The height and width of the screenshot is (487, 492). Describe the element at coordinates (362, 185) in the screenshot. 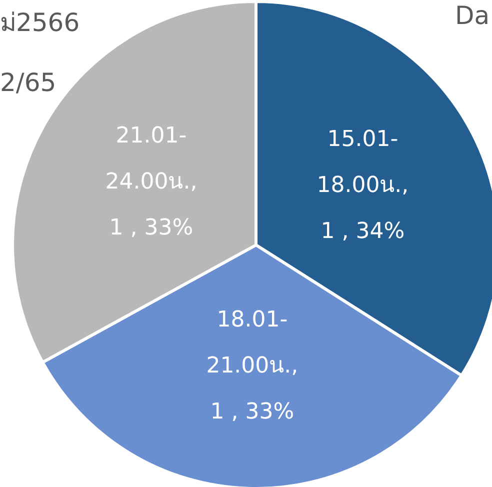

I see `slice-label: 15.01-18.00น., 1 , 34%` at that location.